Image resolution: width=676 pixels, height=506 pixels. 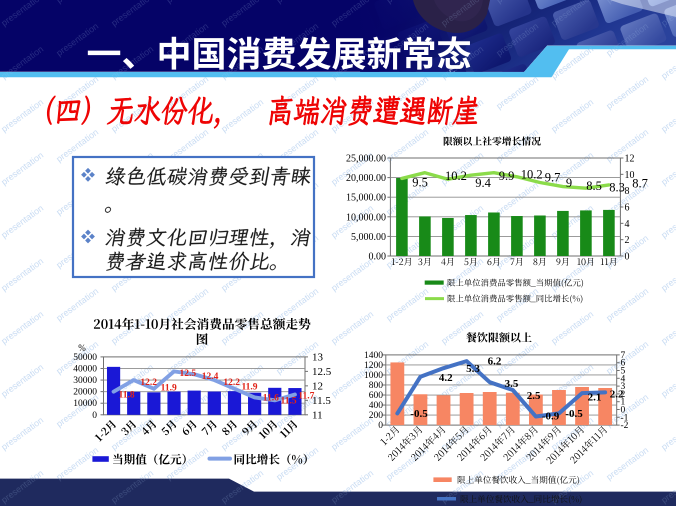 What do you see at coordinates (595, 398) in the screenshot?
I see `svg-text: 2.1` at bounding box center [595, 398].